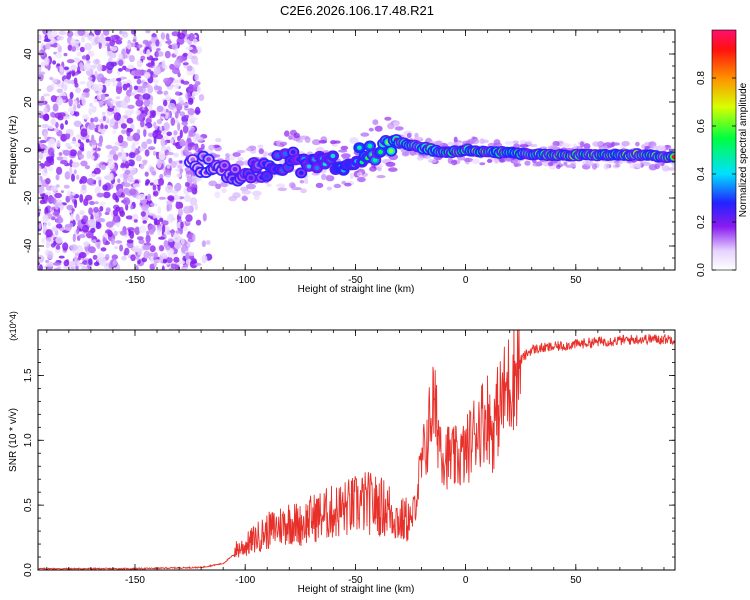 The image size is (750, 600). Describe the element at coordinates (28, 245) in the screenshot. I see `y-tick-label: -40` at that location.